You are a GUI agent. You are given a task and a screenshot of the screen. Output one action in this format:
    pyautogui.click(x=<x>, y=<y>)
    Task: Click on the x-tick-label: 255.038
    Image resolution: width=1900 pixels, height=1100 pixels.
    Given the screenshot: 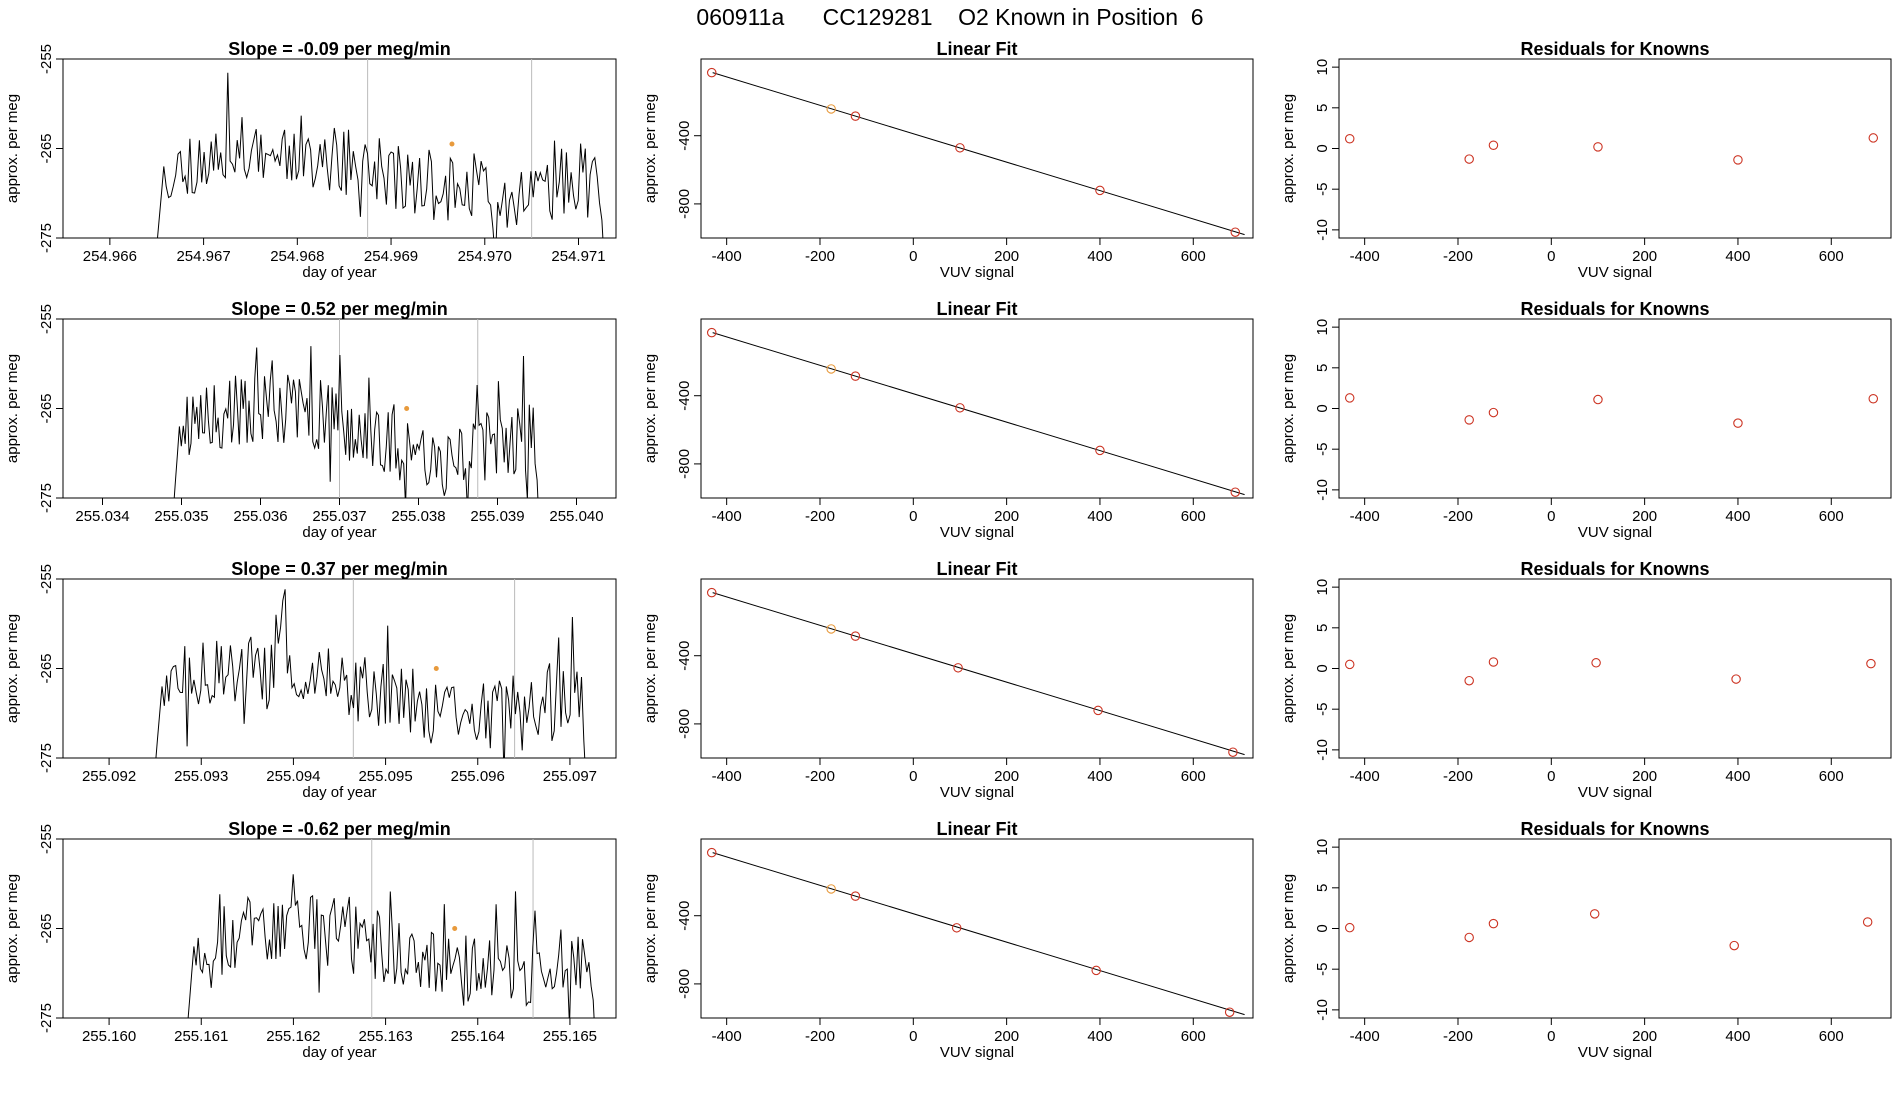 What is the action you would take?
    pyautogui.click(x=418, y=516)
    